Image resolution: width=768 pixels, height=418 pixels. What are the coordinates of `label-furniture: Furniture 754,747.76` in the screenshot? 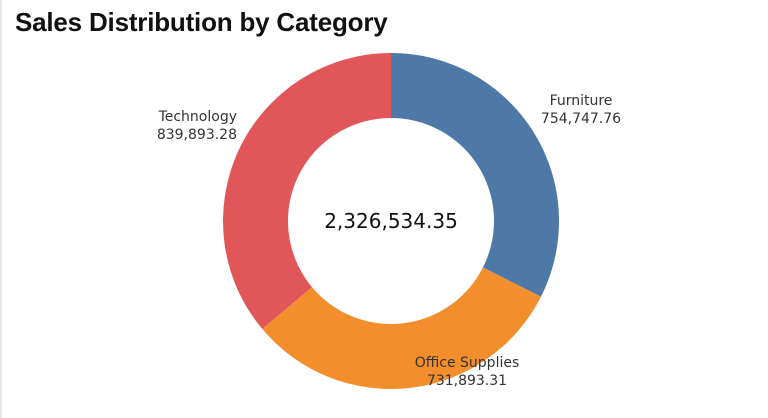 It's located at (581, 110).